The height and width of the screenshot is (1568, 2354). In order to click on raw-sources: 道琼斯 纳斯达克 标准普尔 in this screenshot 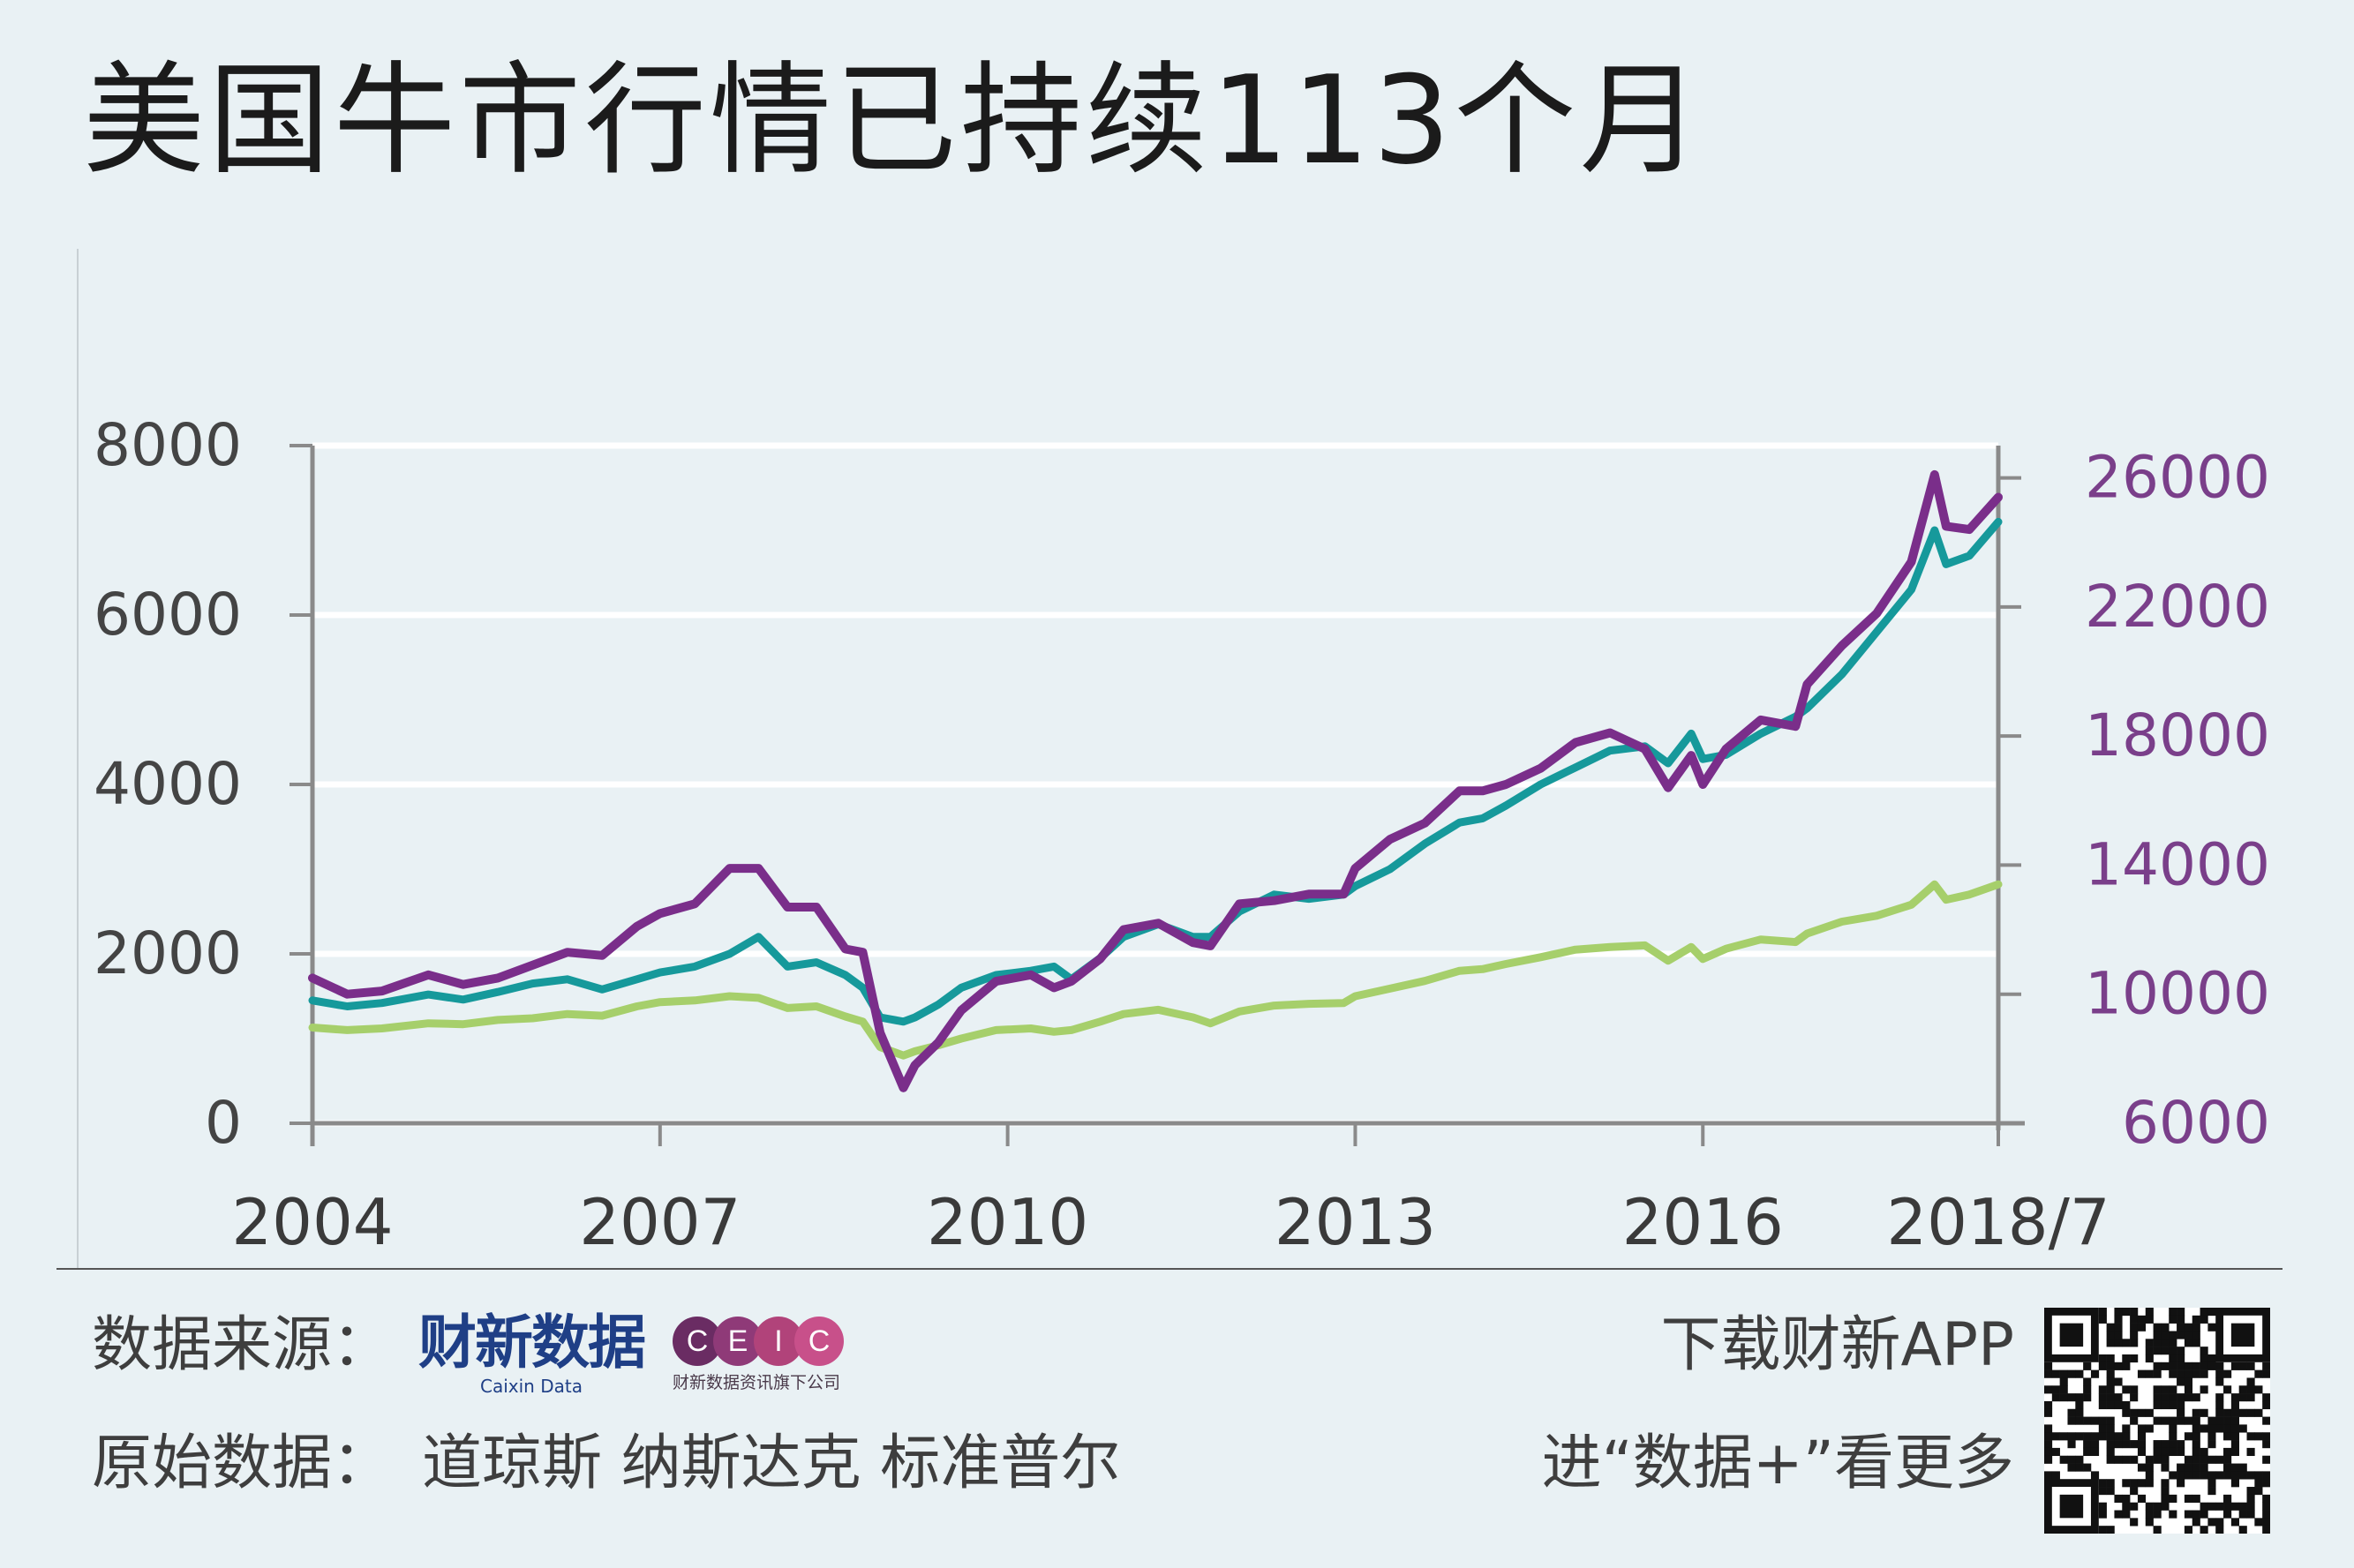, I will do `click(771, 1463)`.